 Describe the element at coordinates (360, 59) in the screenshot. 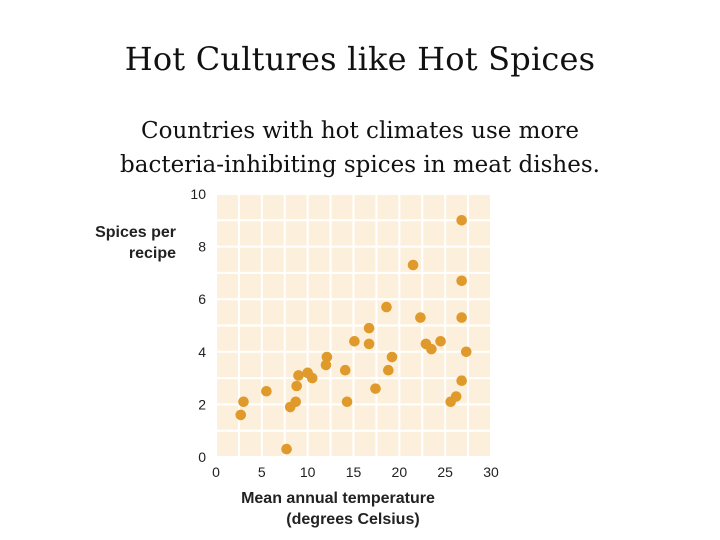

I see `slide-title: Hot Cultures like Hot Spices` at that location.